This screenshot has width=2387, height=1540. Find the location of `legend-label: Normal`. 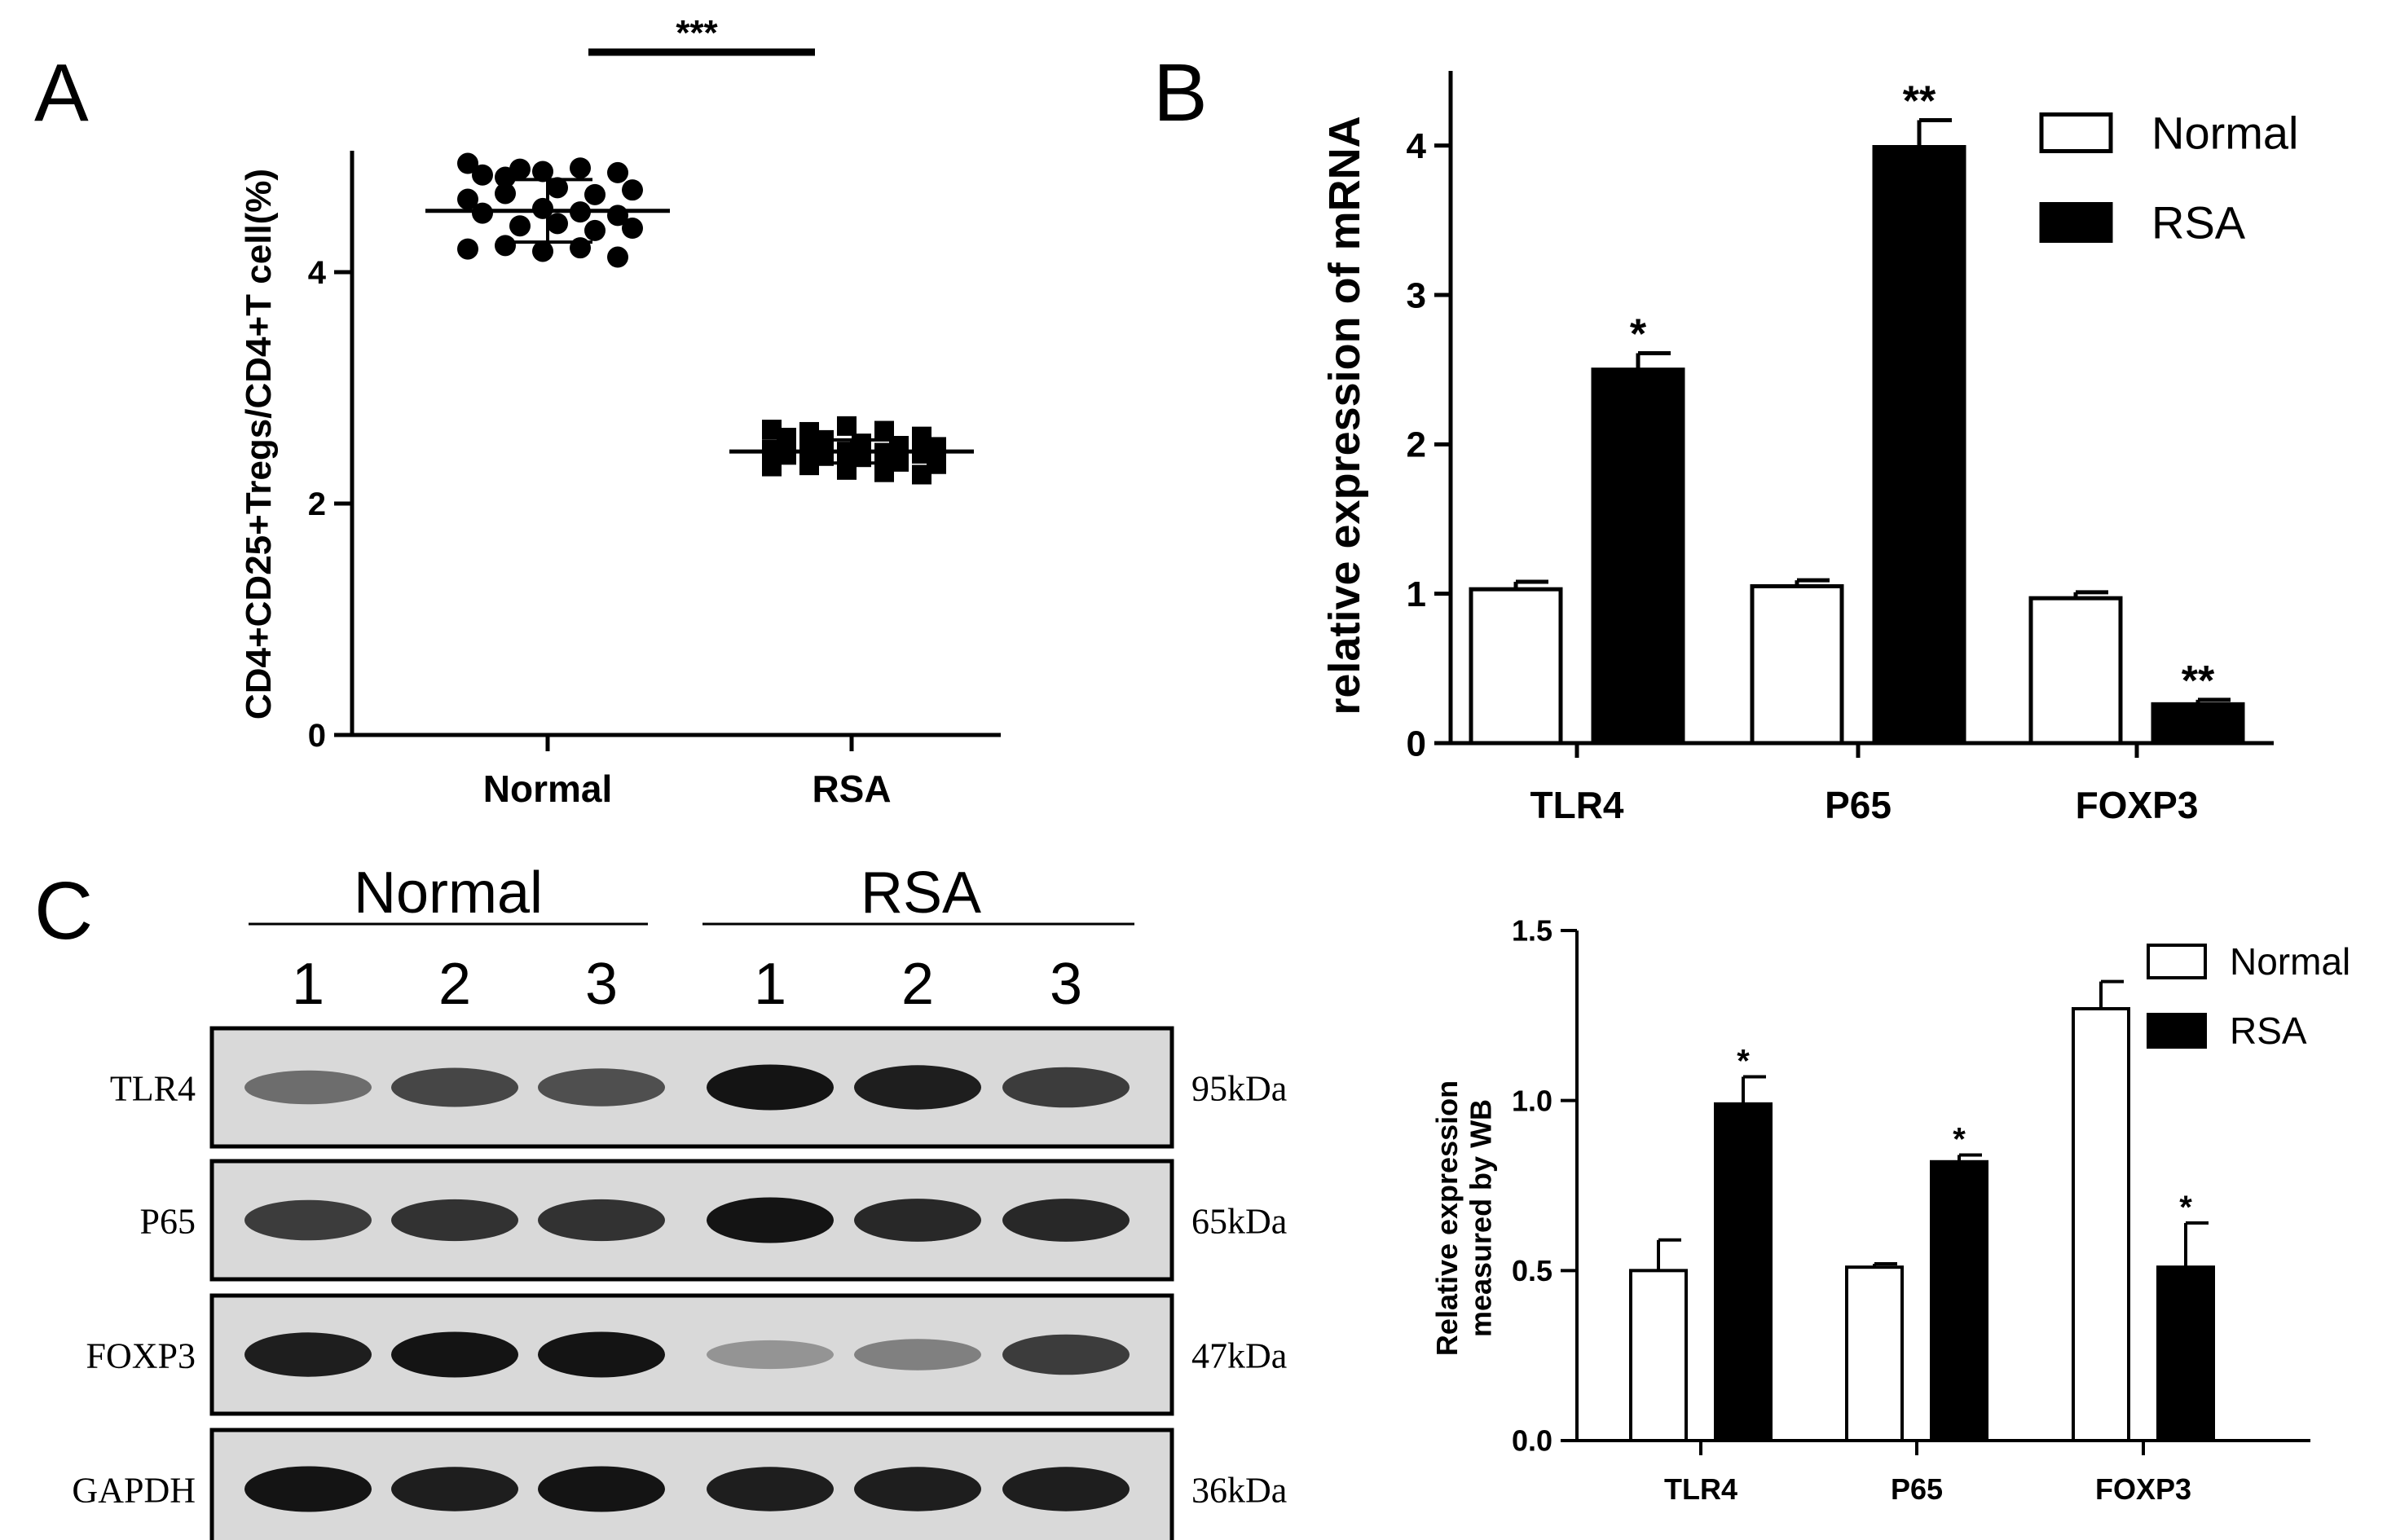

legend-label: Normal is located at coordinates (2290, 961).